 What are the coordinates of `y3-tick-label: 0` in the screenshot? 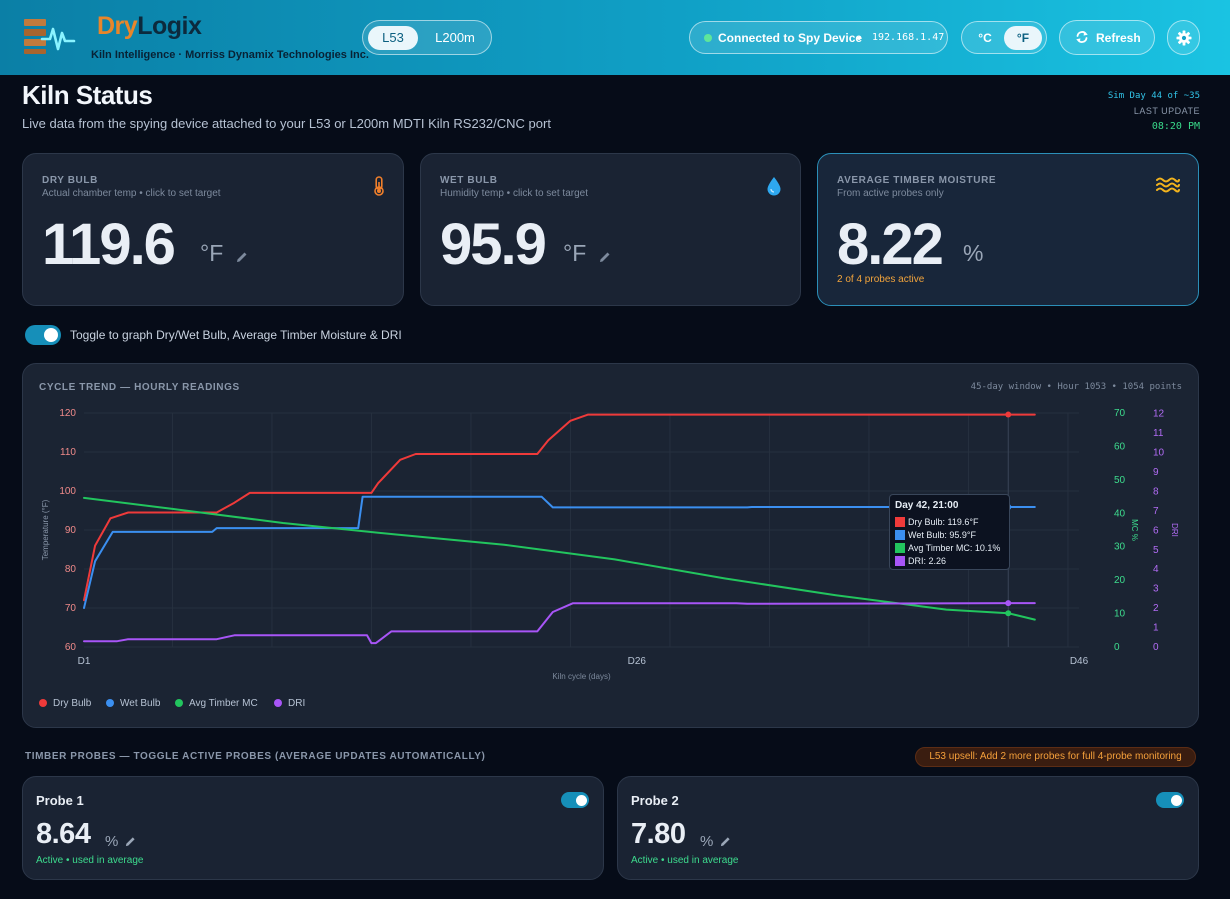 It's located at (1156, 647).